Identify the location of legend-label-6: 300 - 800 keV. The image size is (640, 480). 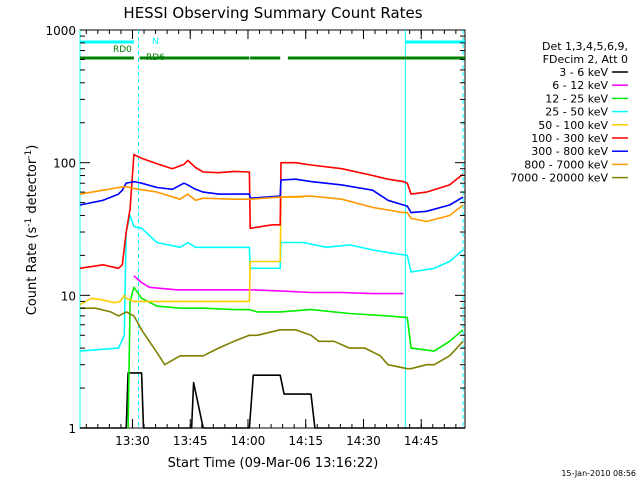
(569, 151).